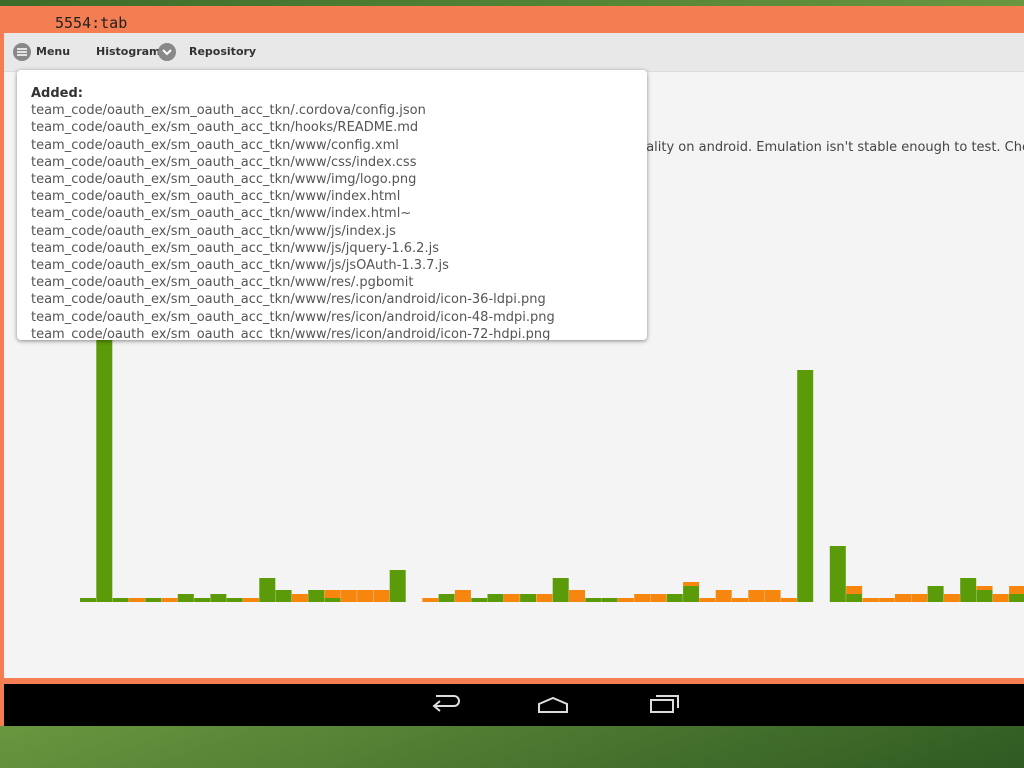 The height and width of the screenshot is (768, 1024). What do you see at coordinates (167, 52) in the screenshot?
I see `dropdown-icon` at bounding box center [167, 52].